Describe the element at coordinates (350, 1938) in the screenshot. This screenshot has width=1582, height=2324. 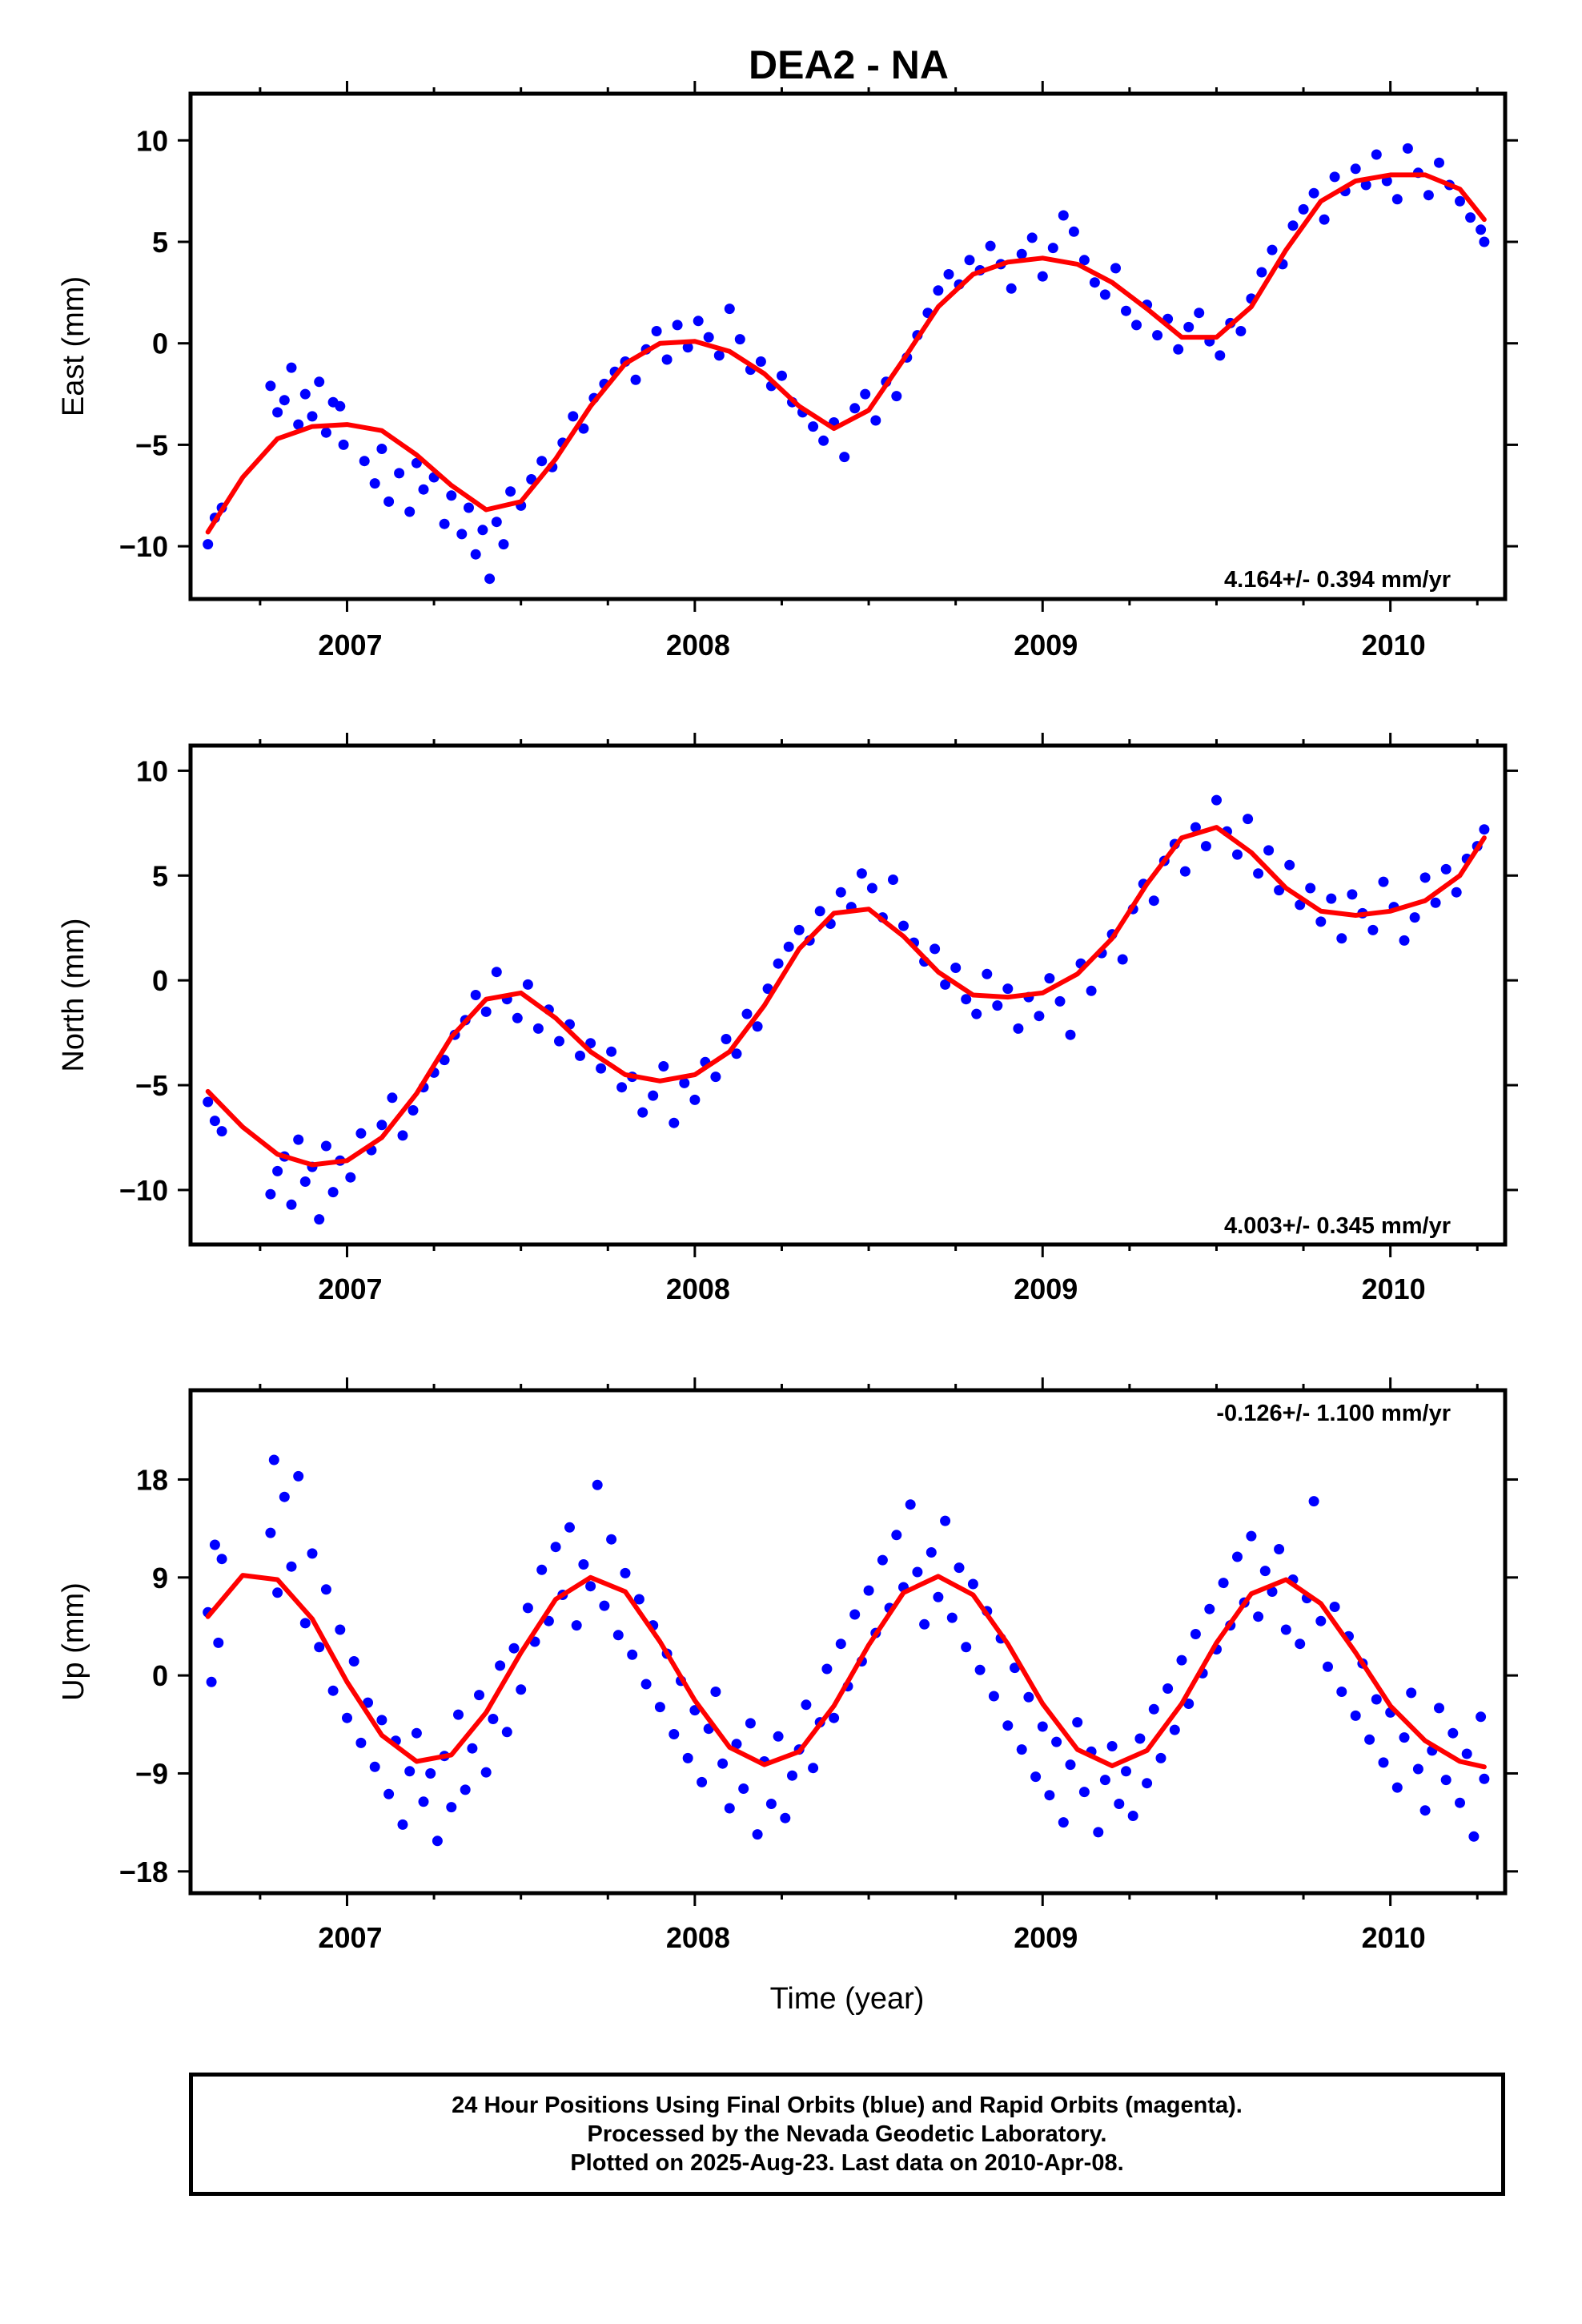
I see `up-x-tick-label: 2007` at that location.